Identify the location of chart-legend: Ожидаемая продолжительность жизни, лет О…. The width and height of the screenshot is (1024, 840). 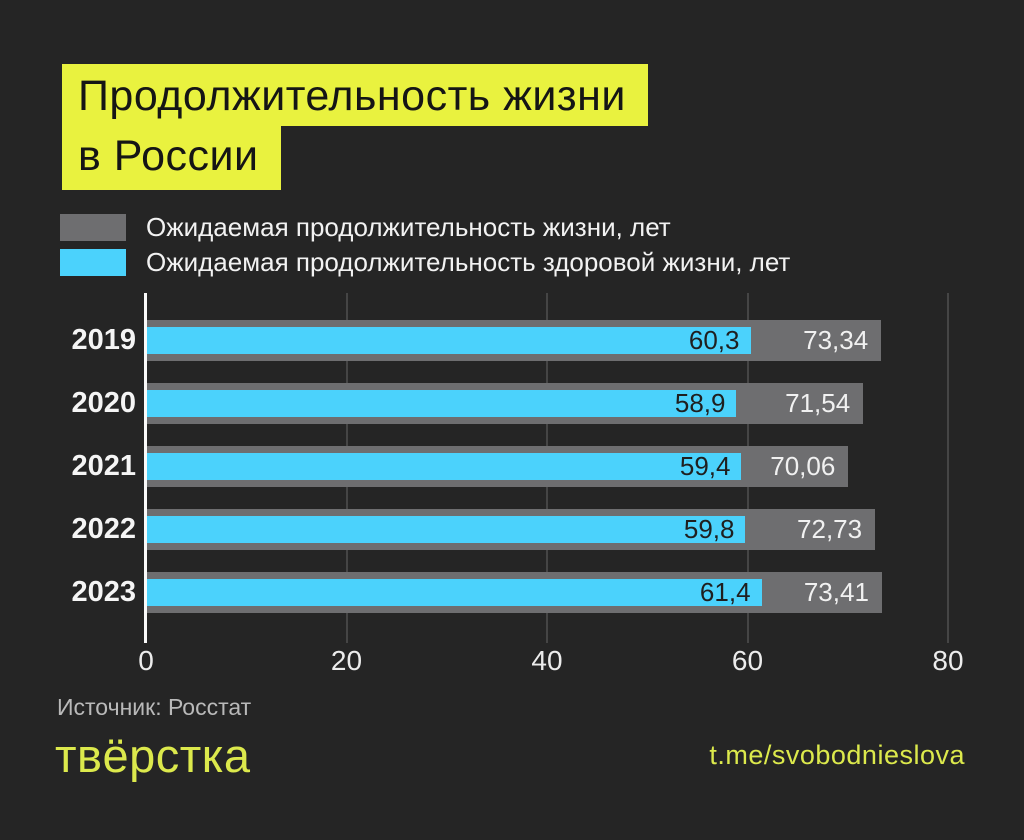
(425, 247).